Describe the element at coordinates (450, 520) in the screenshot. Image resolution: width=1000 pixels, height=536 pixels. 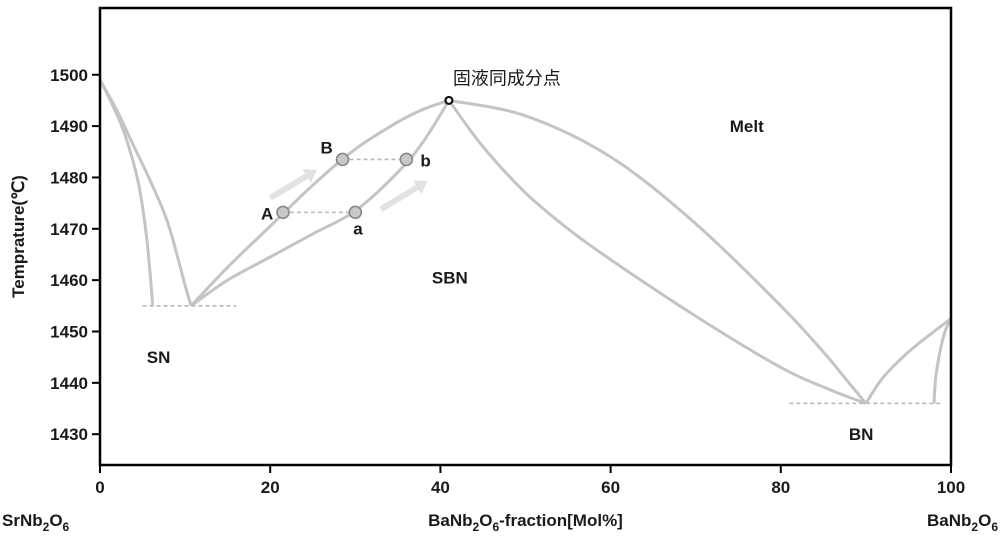
I see `x-axis-title-part: BaNb` at that location.